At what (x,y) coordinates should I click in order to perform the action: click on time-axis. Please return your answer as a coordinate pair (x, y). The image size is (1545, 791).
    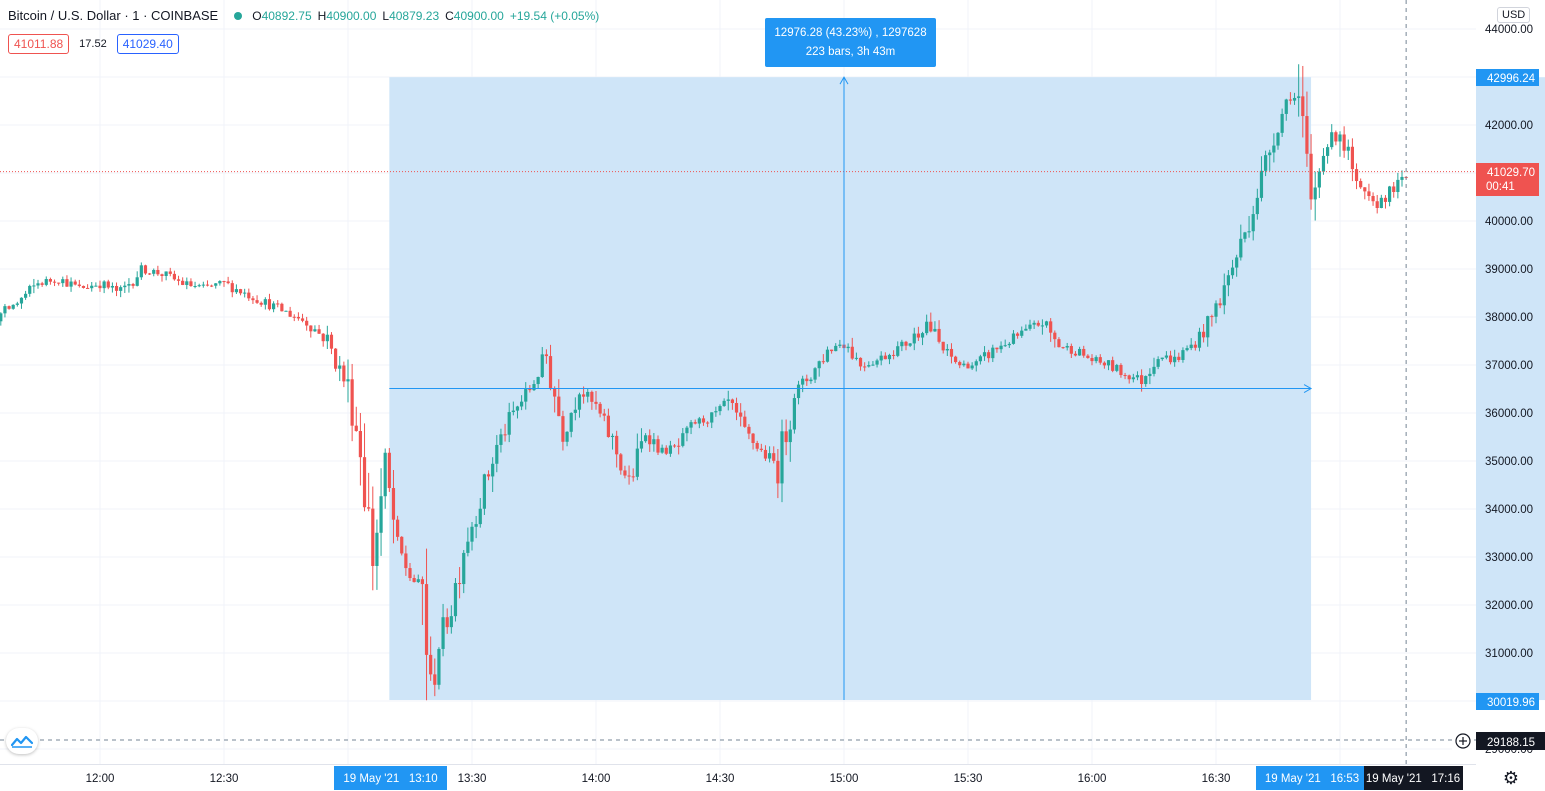
    Looking at the image, I should click on (738, 778).